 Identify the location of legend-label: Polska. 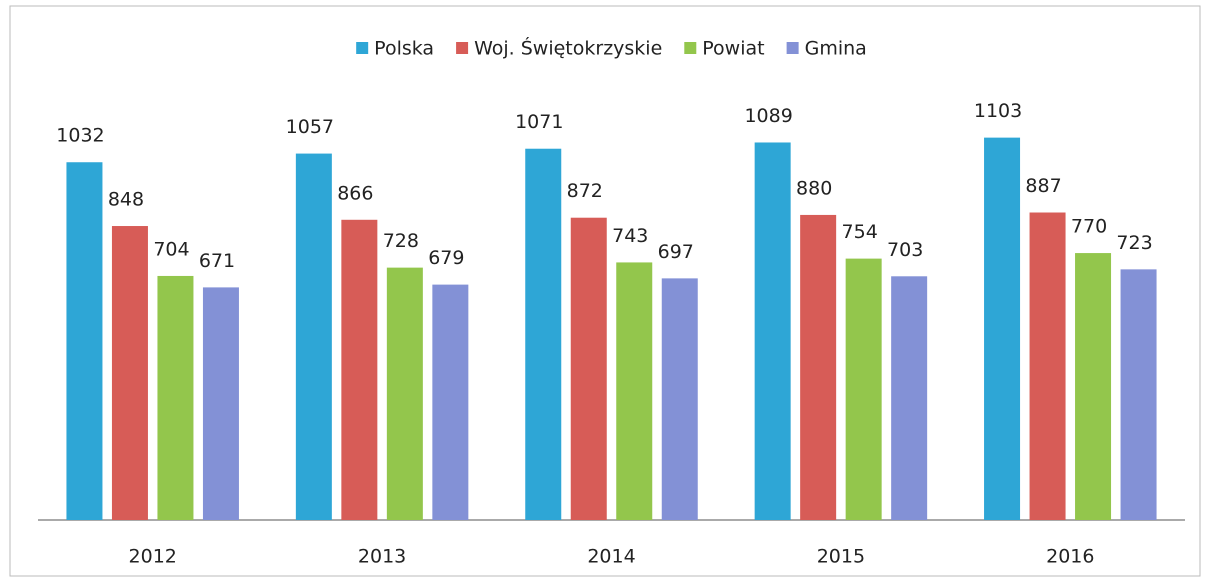
(404, 49).